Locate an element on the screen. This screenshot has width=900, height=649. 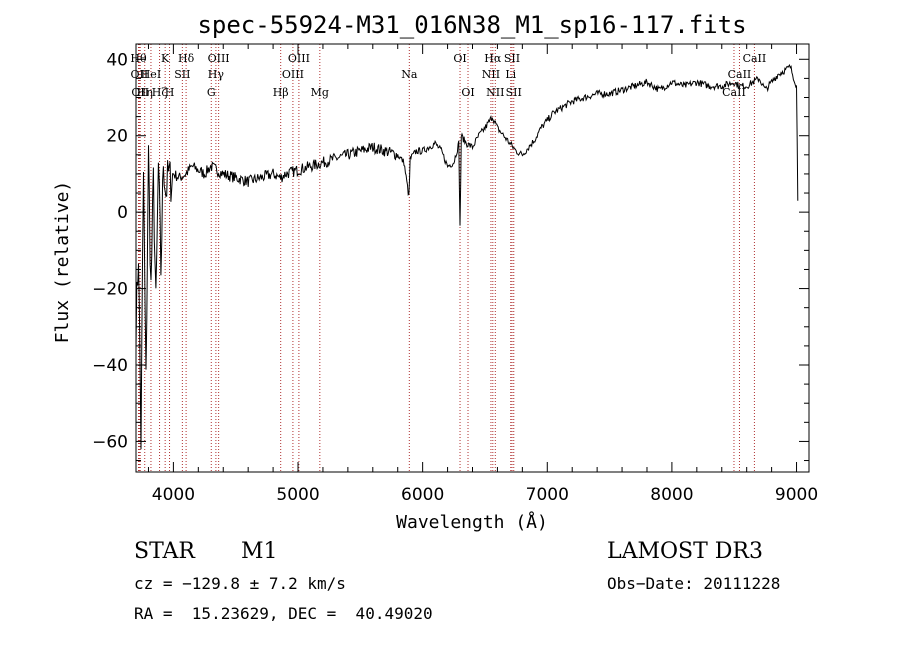
line-label: HeI is located at coordinates (151, 74).